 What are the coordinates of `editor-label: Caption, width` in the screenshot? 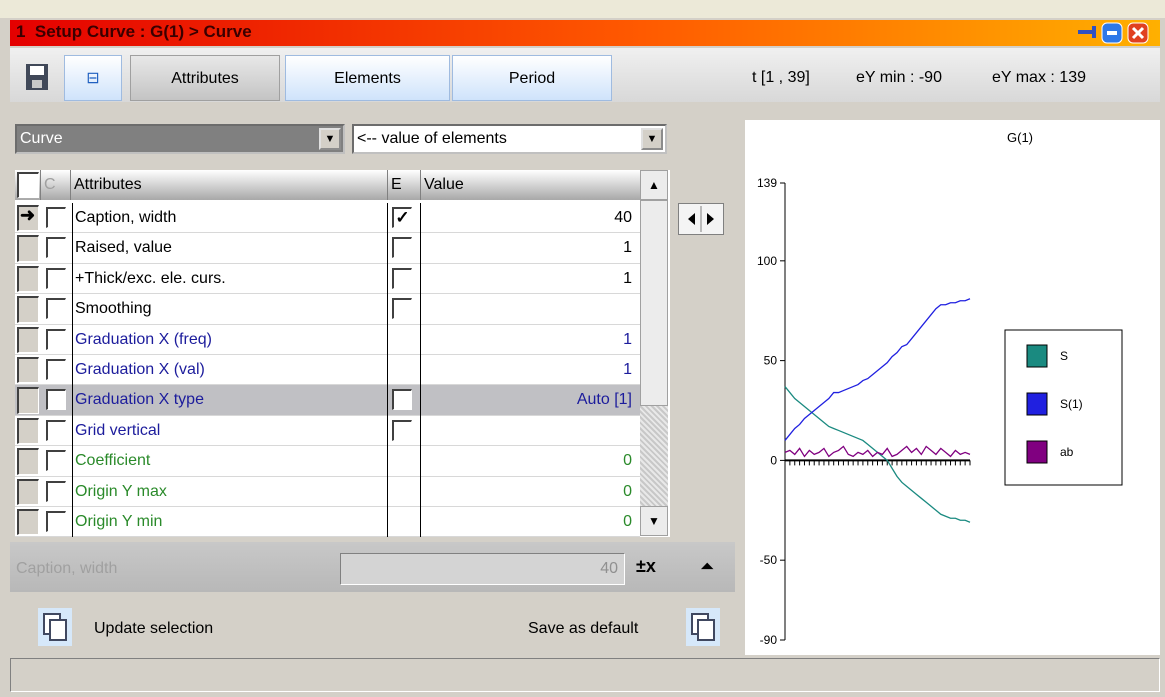 It's located at (67, 568).